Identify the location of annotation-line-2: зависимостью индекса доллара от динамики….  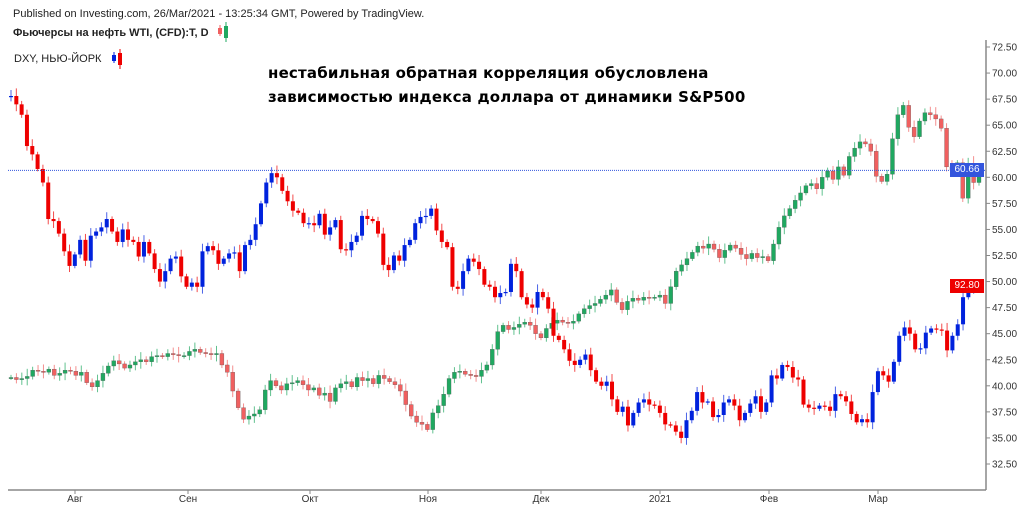
(507, 97).